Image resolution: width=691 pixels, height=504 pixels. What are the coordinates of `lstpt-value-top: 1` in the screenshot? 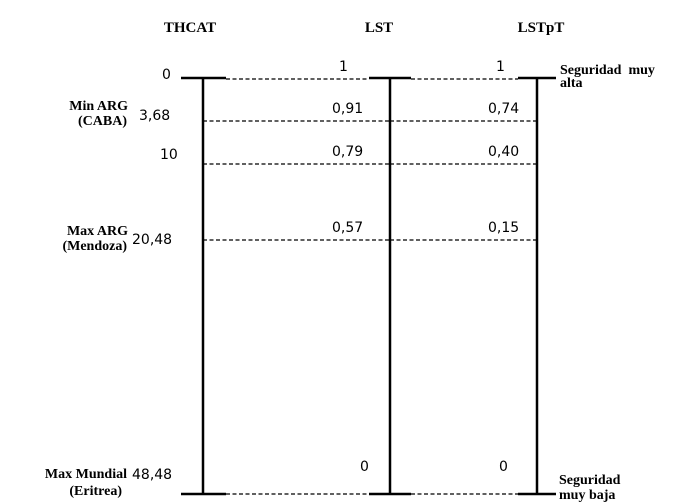 It's located at (500, 67).